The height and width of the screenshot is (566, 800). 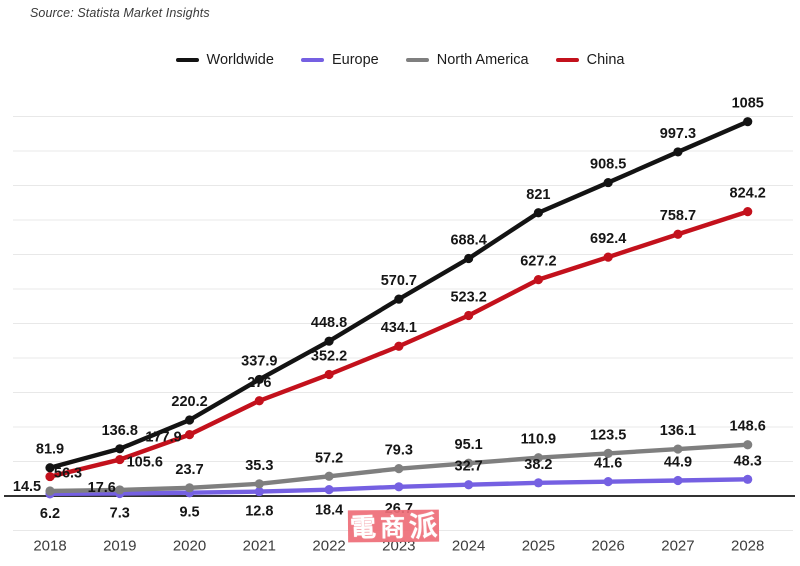 What do you see at coordinates (608, 482) in the screenshot?
I see `data-point-europe-2026` at bounding box center [608, 482].